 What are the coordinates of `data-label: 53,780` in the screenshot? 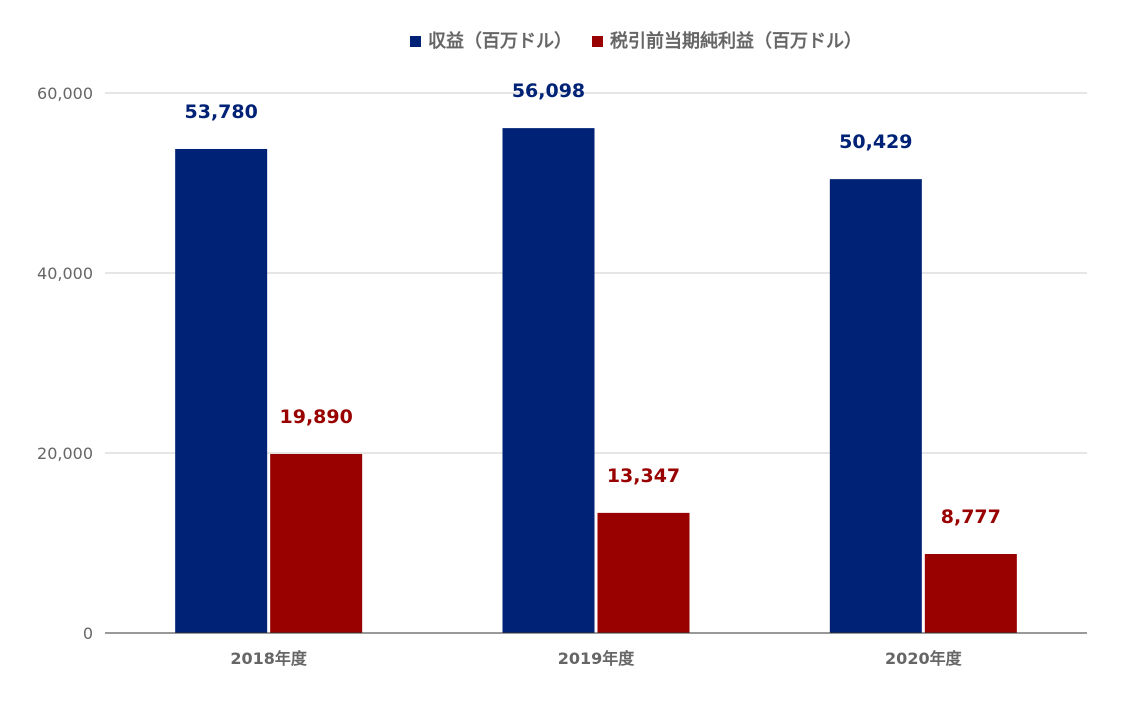 It's located at (221, 112).